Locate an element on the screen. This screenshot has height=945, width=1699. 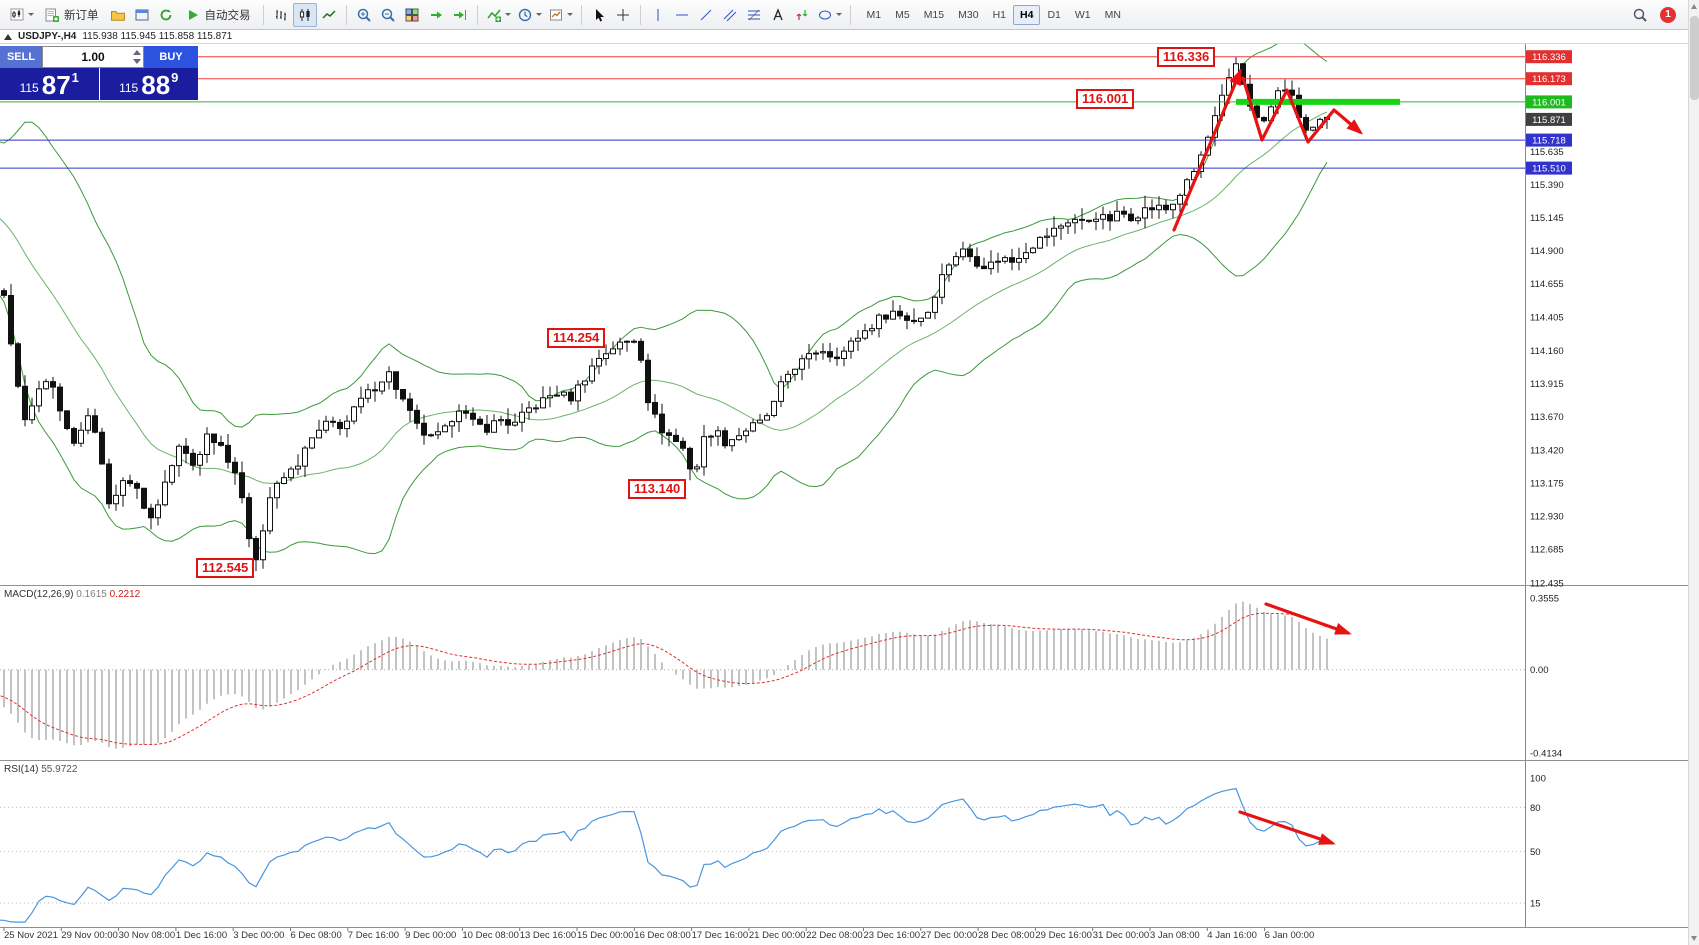
price-tick-label: 115.390 is located at coordinates (1547, 185).